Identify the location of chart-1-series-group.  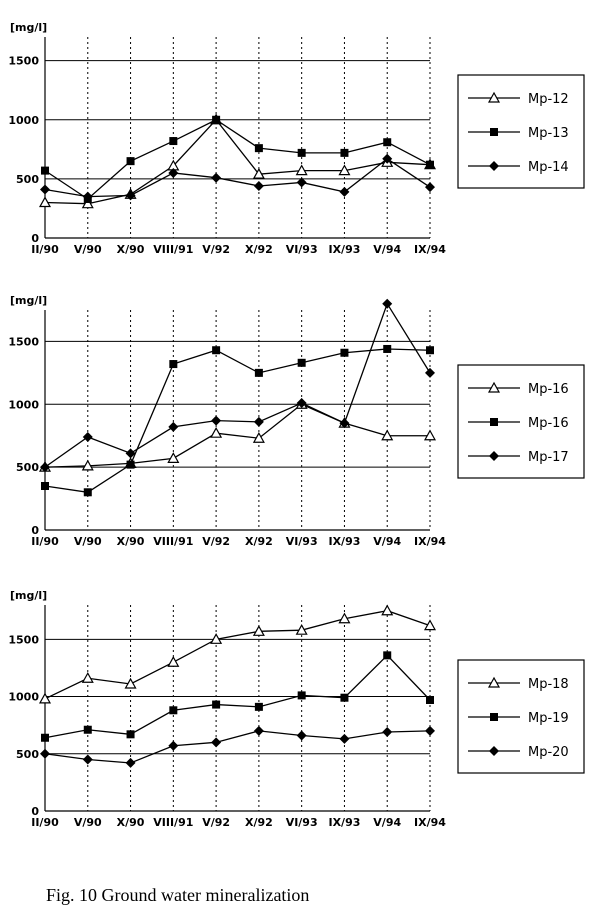
(237, 161).